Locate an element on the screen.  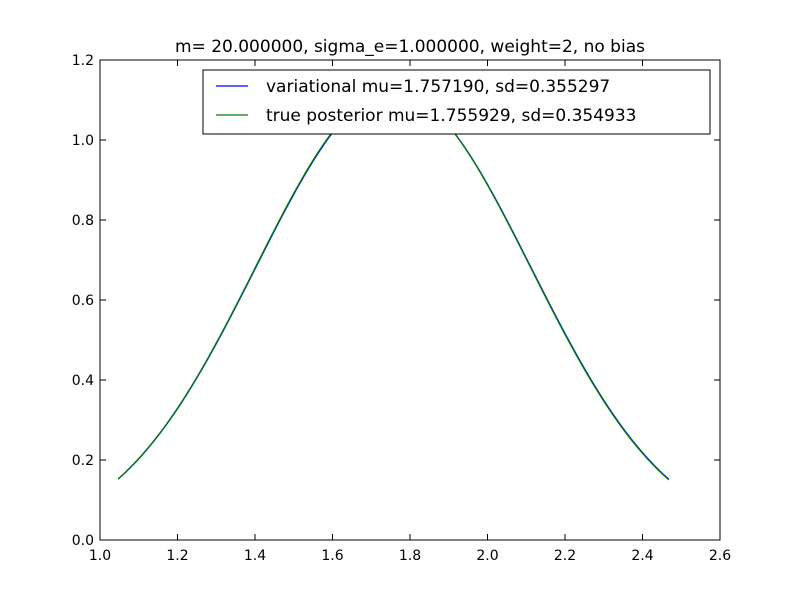
x-tick-label: 2.4 is located at coordinates (642, 556).